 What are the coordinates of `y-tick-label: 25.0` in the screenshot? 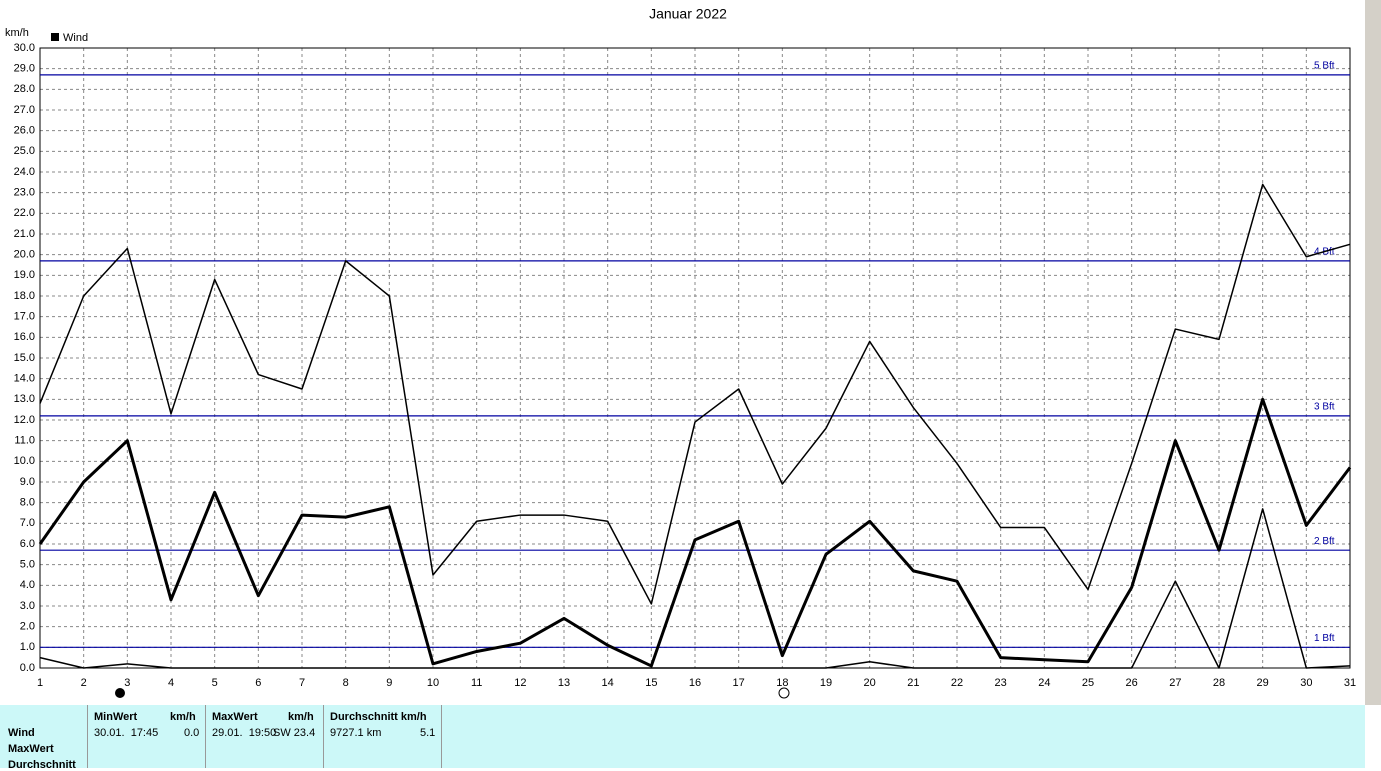 It's located at (24, 151).